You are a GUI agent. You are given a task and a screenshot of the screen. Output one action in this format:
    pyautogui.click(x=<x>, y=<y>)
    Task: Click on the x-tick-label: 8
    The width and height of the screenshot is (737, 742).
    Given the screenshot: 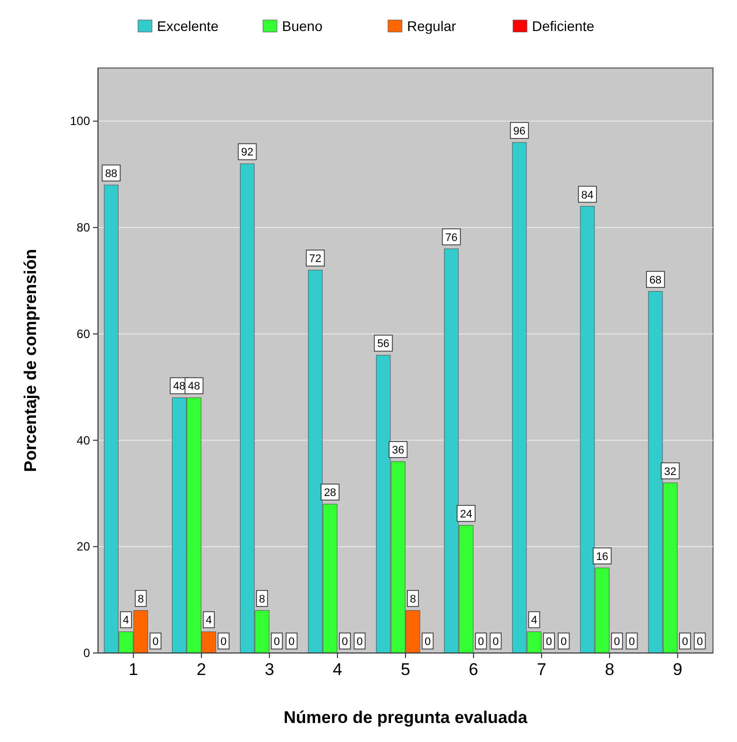 What is the action you would take?
    pyautogui.click(x=609, y=669)
    